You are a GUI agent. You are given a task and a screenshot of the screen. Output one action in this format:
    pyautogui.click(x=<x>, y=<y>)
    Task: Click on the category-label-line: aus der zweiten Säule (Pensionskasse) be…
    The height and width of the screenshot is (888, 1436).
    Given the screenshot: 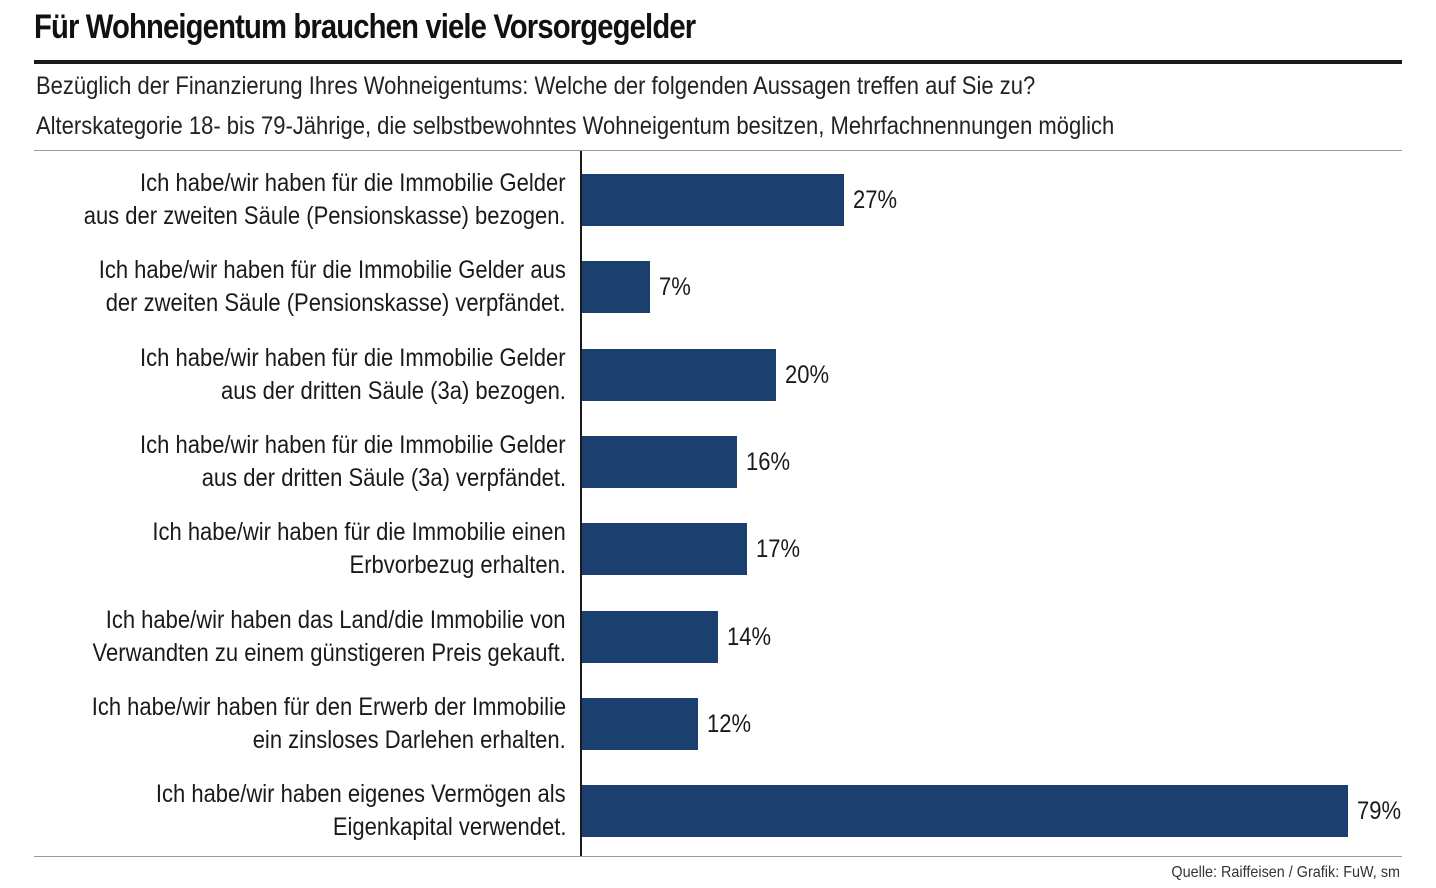 What is the action you would take?
    pyautogui.click(x=325, y=216)
    